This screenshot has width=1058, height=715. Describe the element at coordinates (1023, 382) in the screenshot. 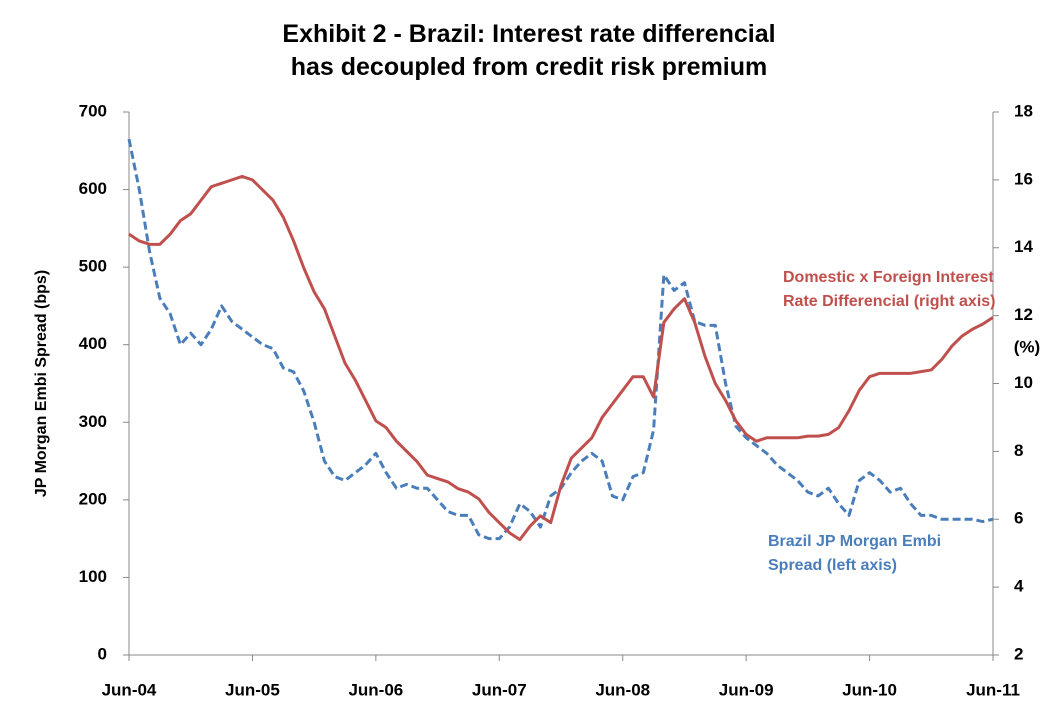

I see `y2-tick-label: 10` at that location.